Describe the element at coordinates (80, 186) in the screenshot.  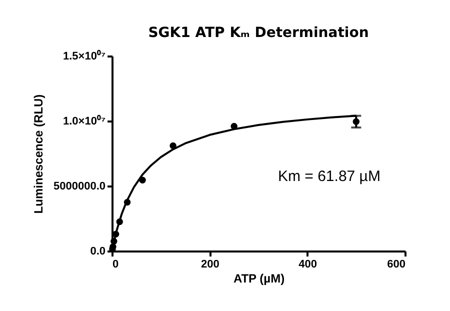
I see `y-tick-label: 5000000.0` at that location.